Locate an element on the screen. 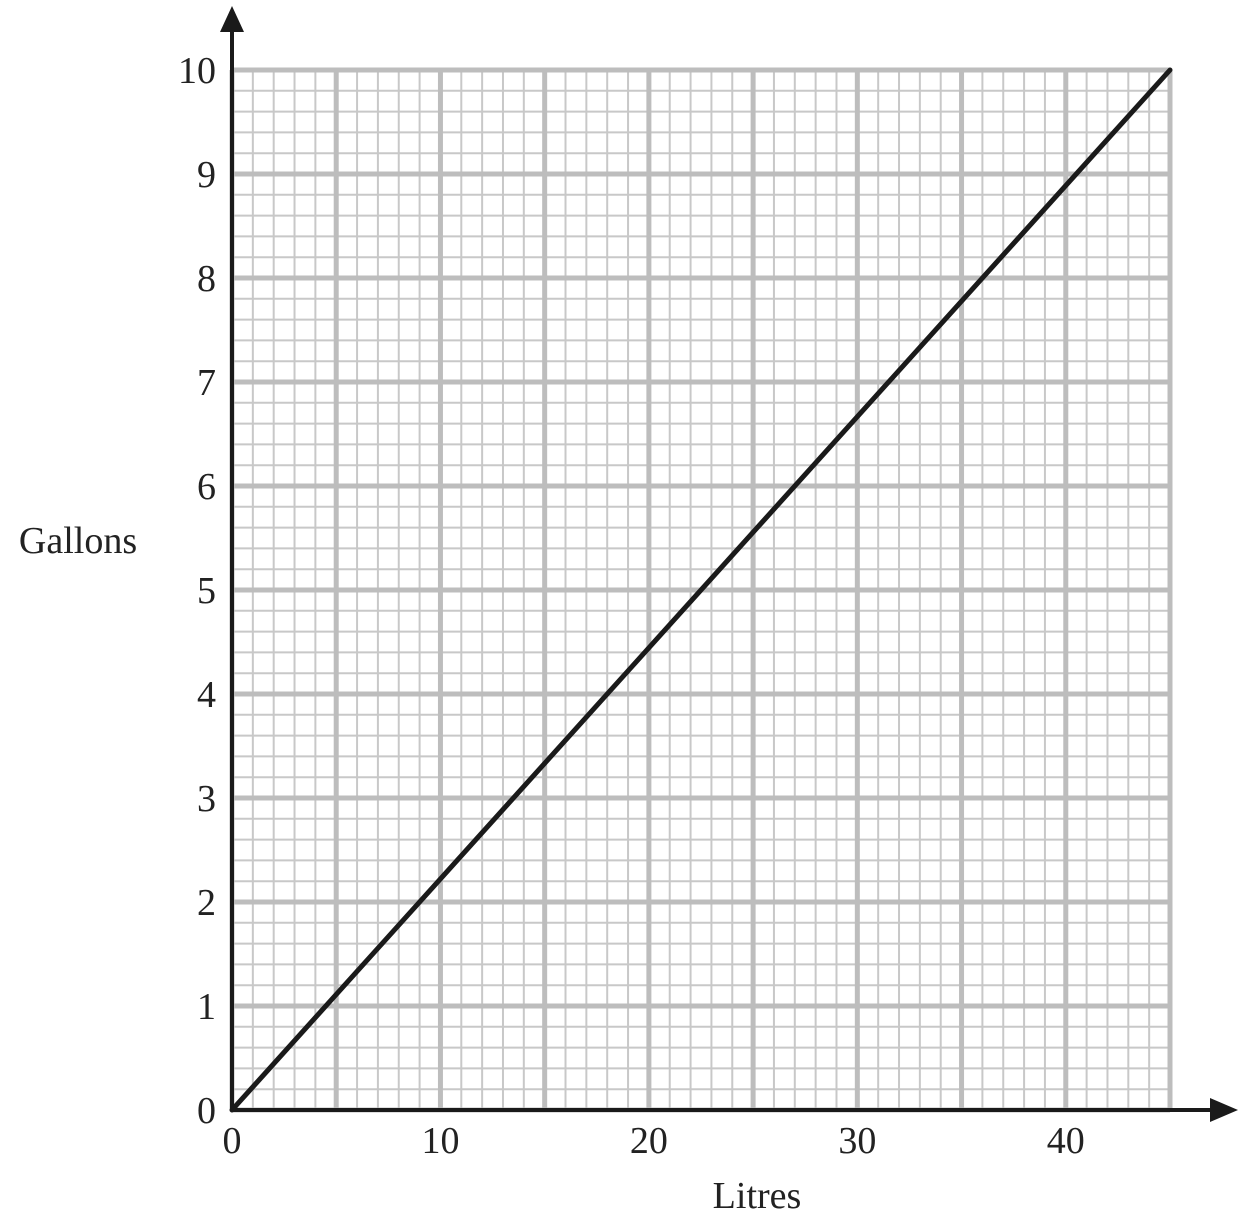  y-tick-label: 0 is located at coordinates (206, 1111).